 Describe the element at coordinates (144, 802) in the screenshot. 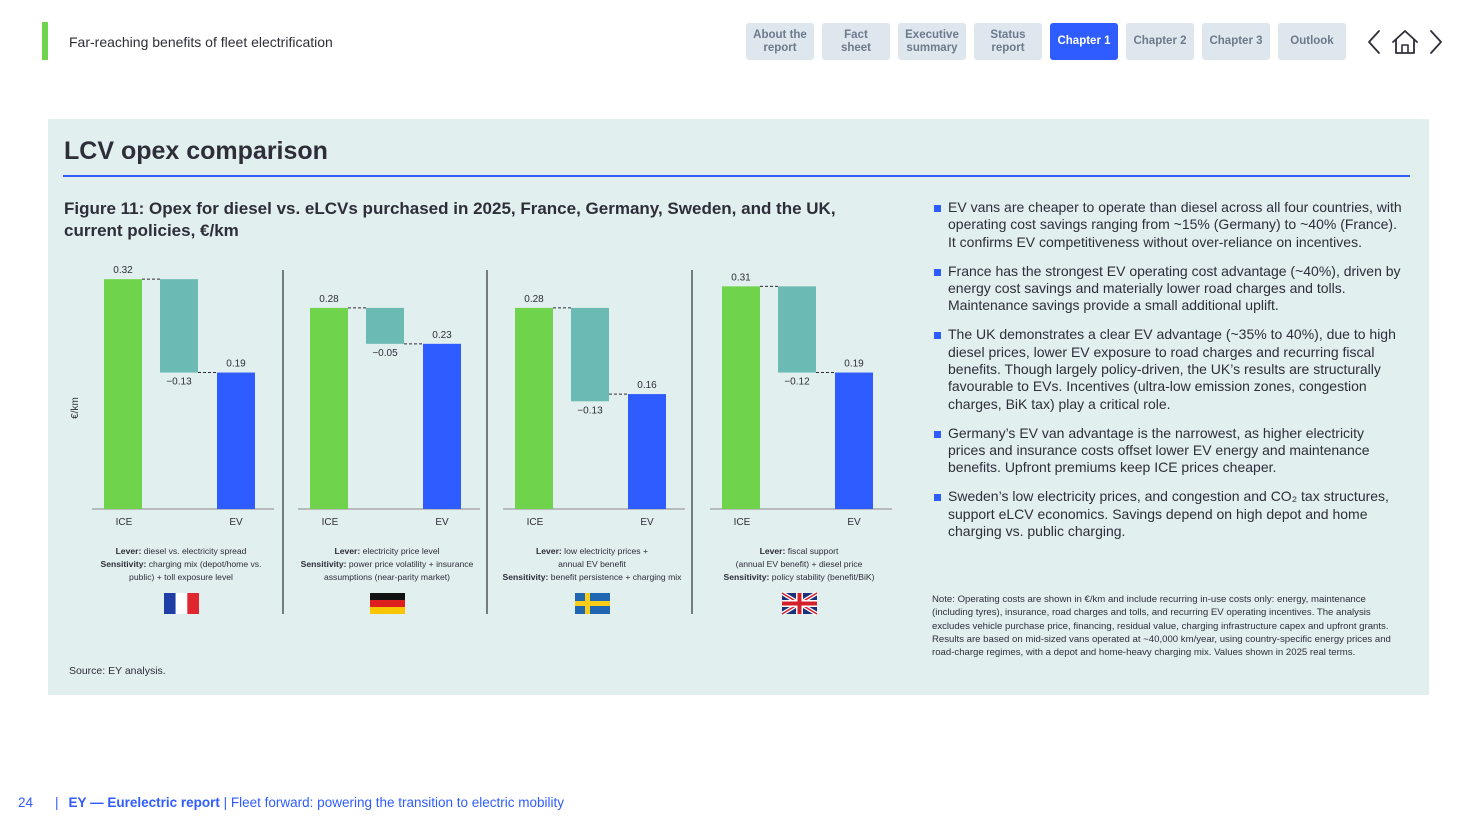

I see `footer-brand: EY — Eurelectric report` at that location.